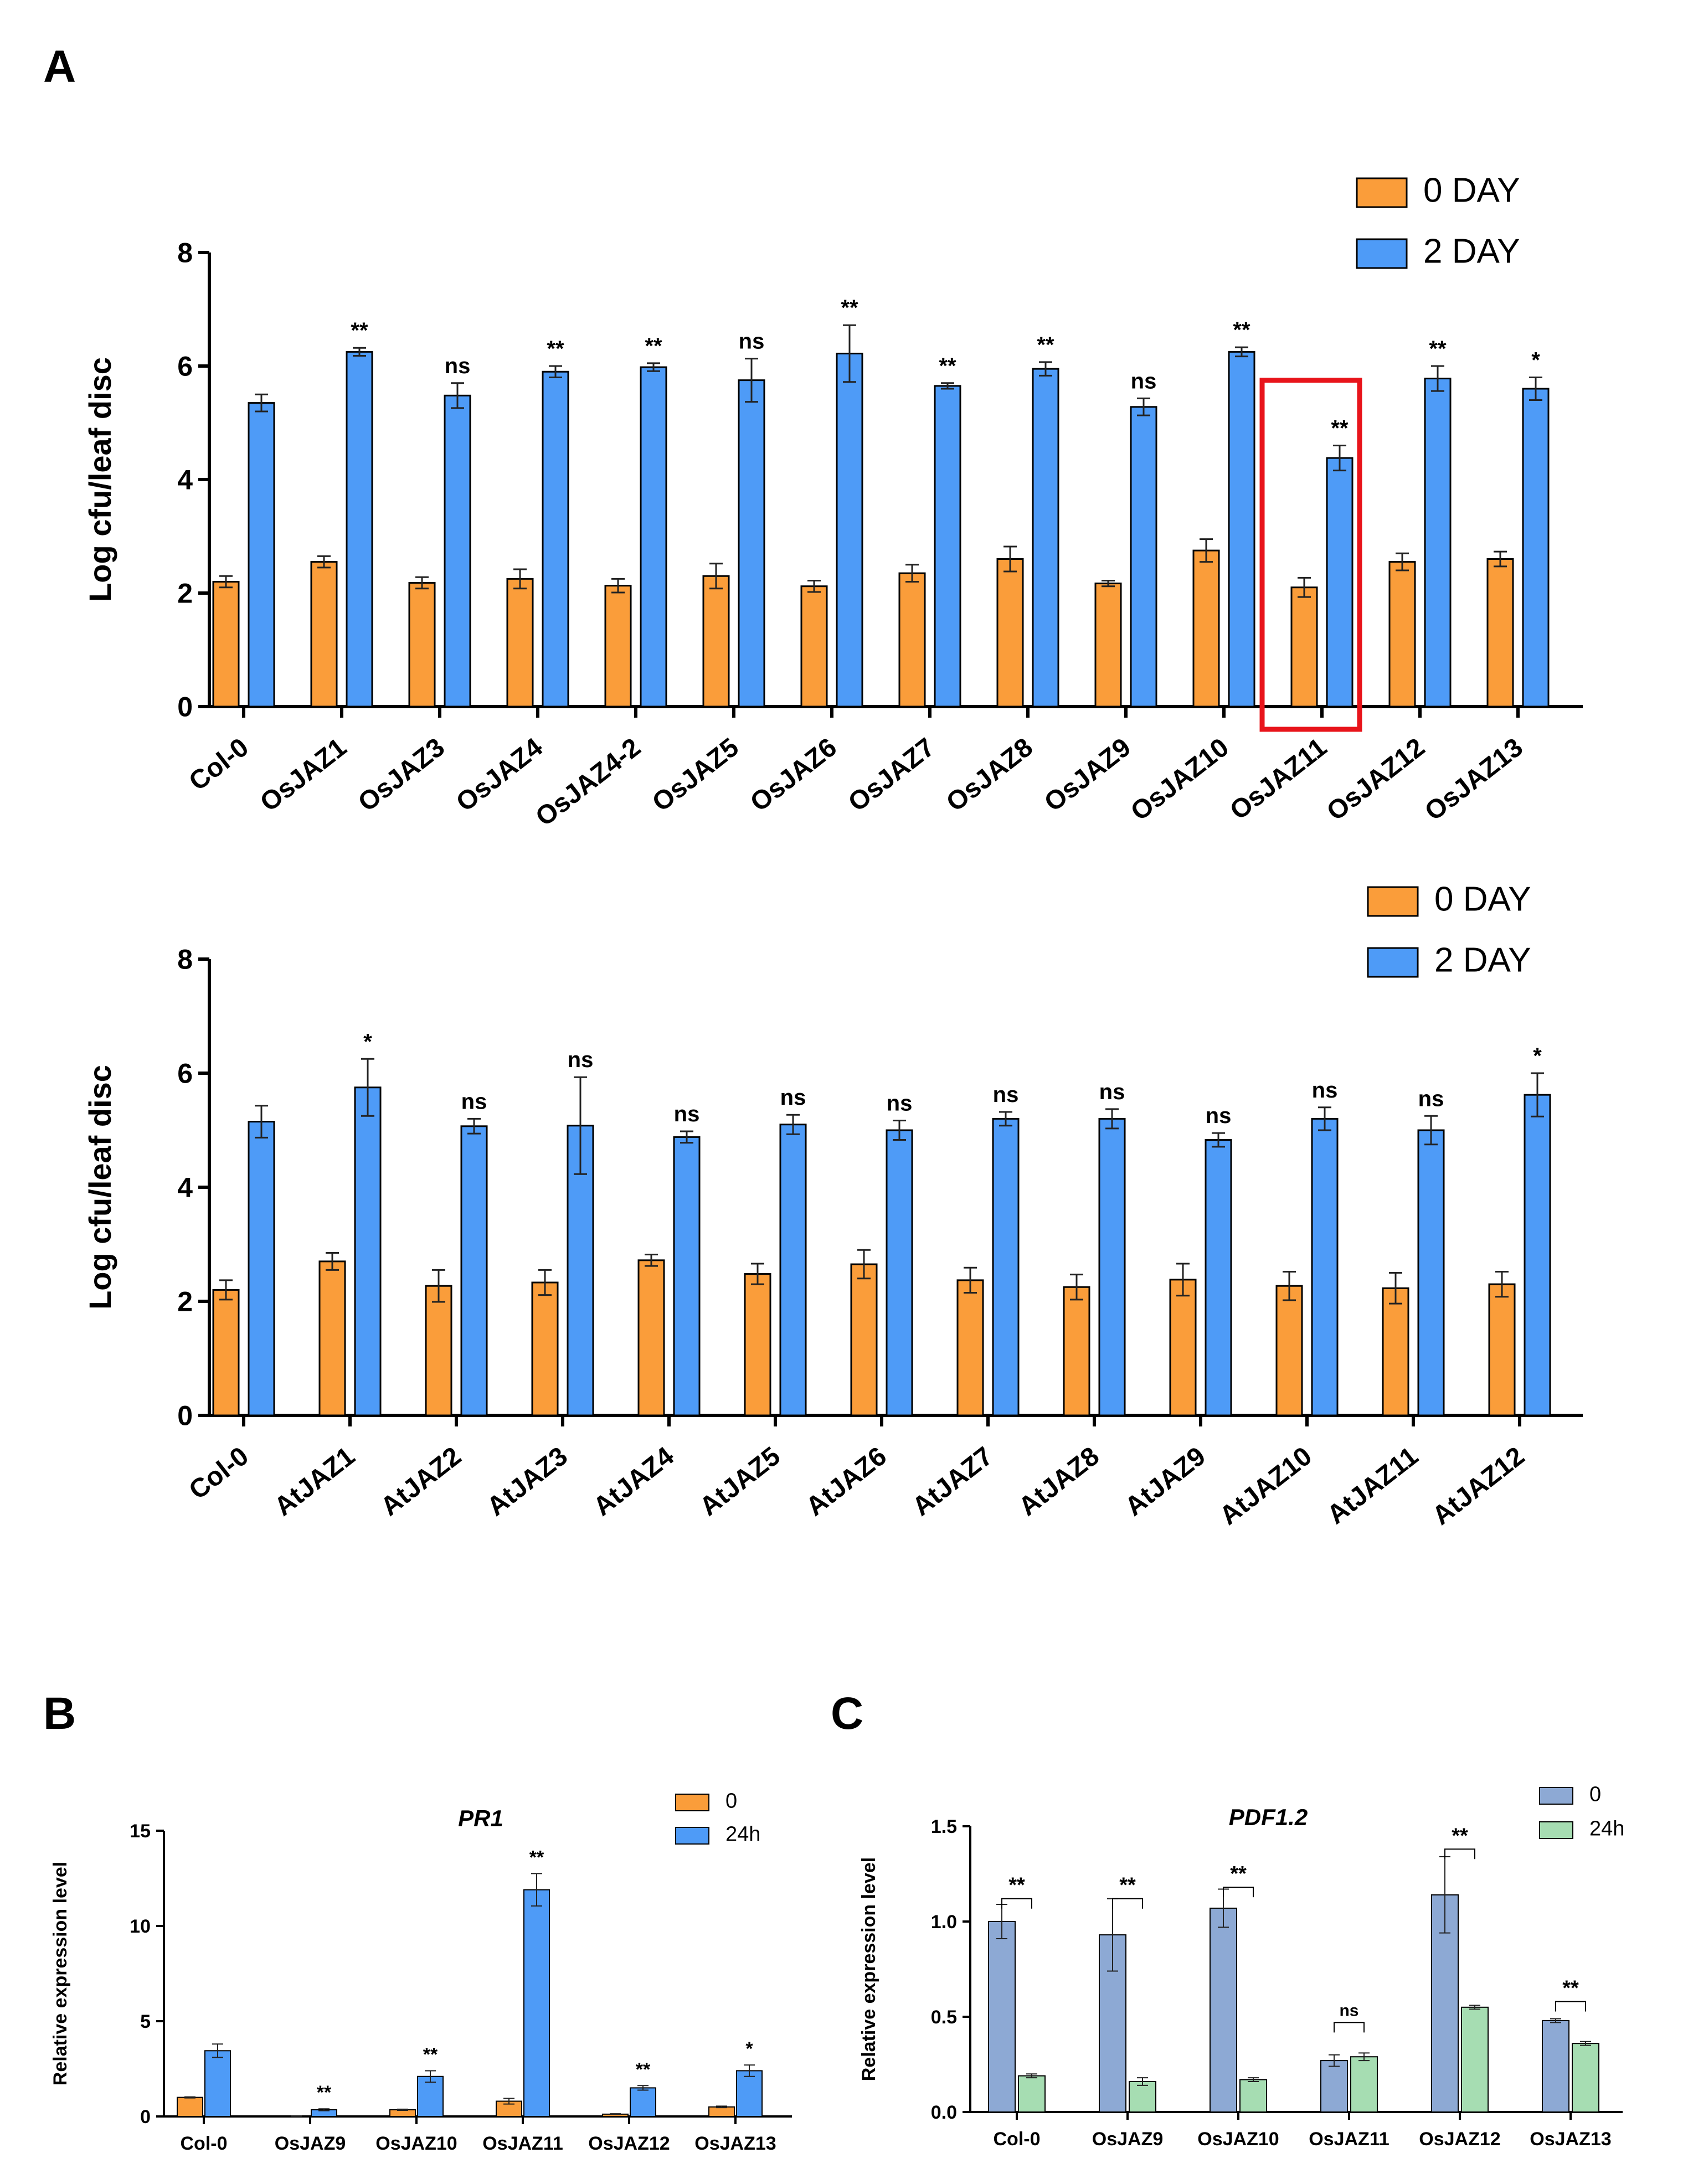 The image size is (1688, 2184). What do you see at coordinates (499, 775) in the screenshot?
I see `x-tick-label-osjaz4: OsJAZ4` at bounding box center [499, 775].